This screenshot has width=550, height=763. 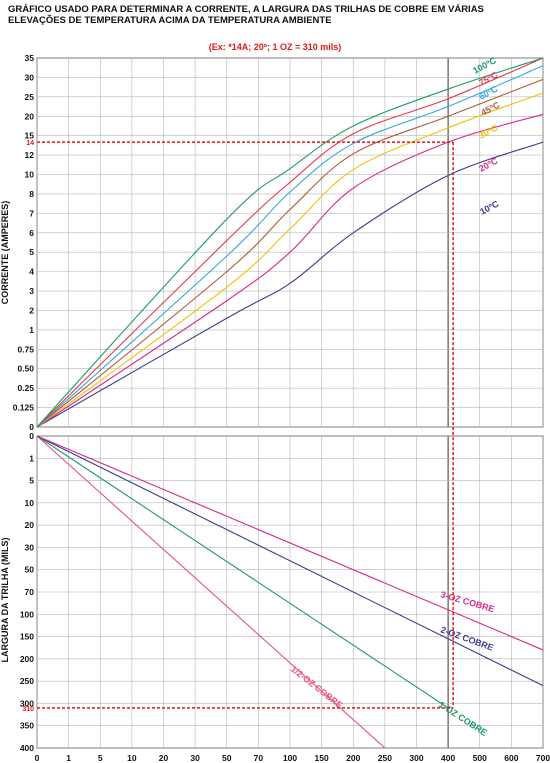 What do you see at coordinates (31, 272) in the screenshot?
I see `y-tick-label-upper: 4` at bounding box center [31, 272].